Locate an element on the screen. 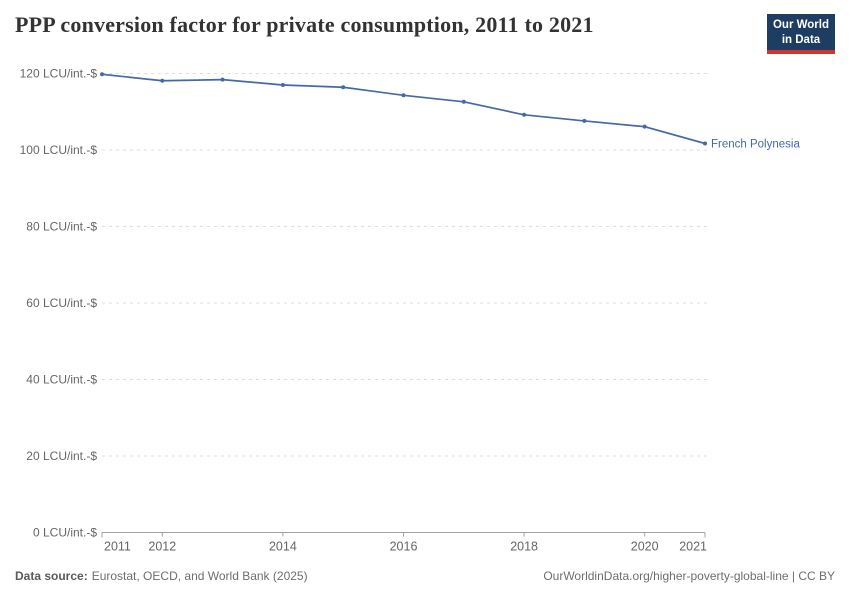  y-tick-label: 60 LCU/int.-$ is located at coordinates (61, 303).